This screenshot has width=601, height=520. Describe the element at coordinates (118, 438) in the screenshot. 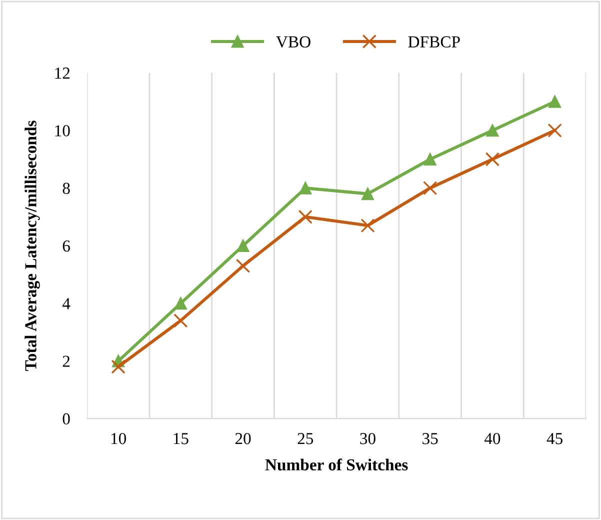

I see `x-tick-label: 10` at that location.